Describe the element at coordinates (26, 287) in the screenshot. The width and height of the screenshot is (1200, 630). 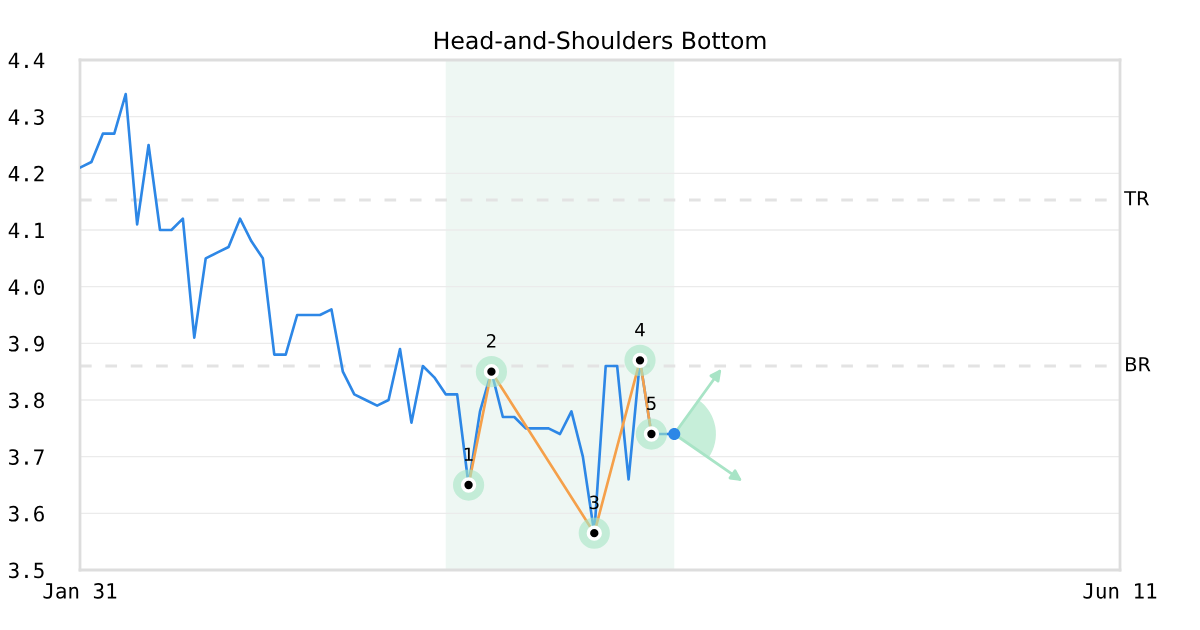
I see `y-tick-label: 4.0` at that location.